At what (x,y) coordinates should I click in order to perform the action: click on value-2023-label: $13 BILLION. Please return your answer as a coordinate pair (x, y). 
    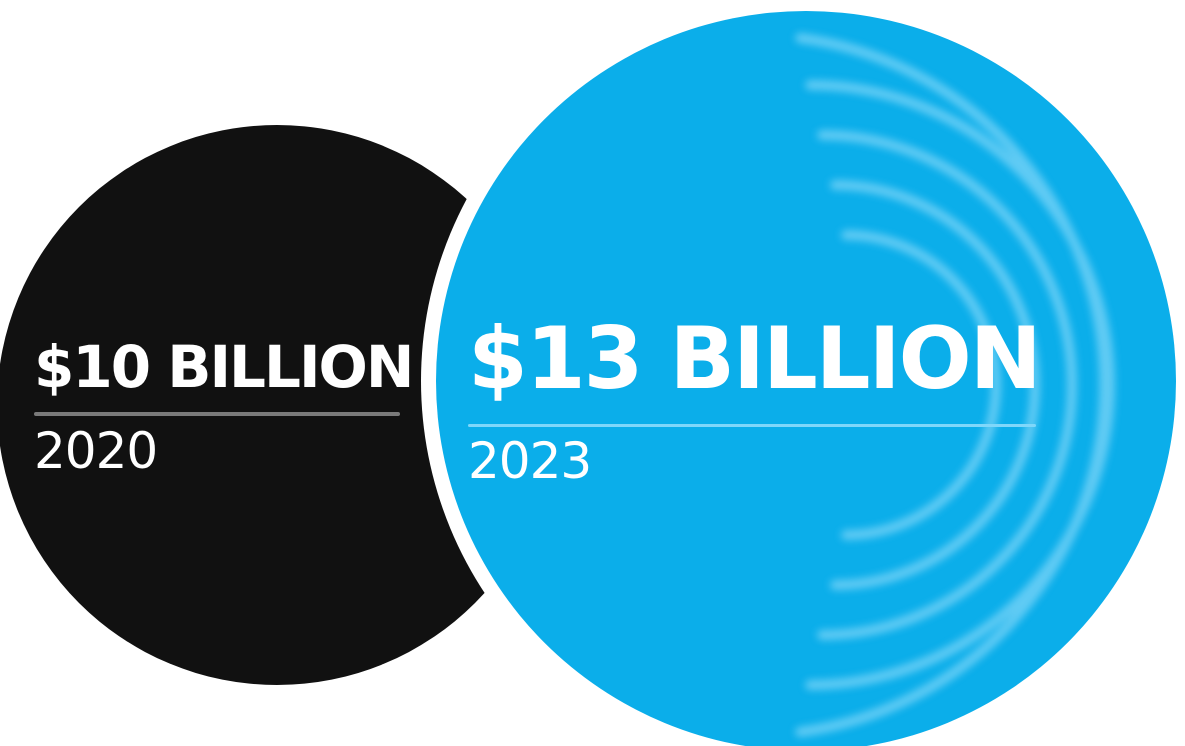
    Looking at the image, I should click on (755, 359).